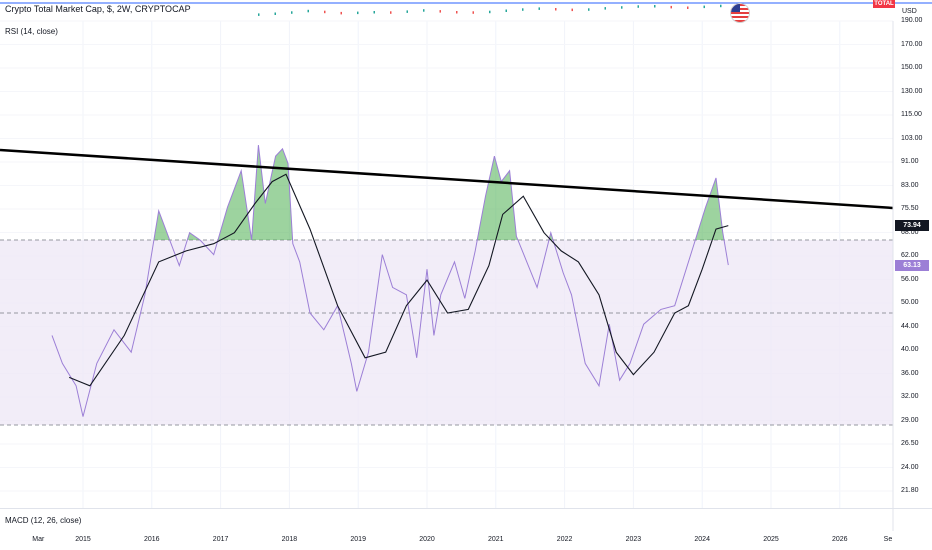  I want to click on x-tick-label: 2019, so click(358, 539).